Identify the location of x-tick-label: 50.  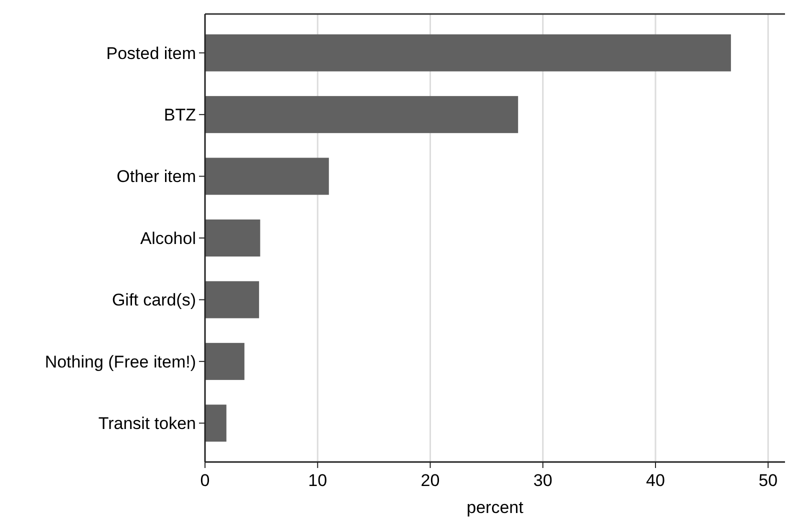
(768, 480).